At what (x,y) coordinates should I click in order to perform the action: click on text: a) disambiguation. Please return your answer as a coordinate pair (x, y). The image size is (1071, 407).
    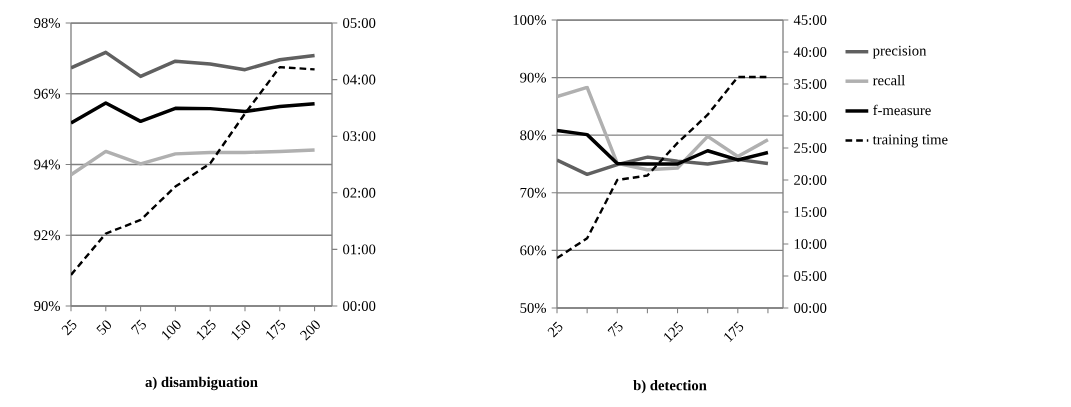
    Looking at the image, I should click on (201, 383).